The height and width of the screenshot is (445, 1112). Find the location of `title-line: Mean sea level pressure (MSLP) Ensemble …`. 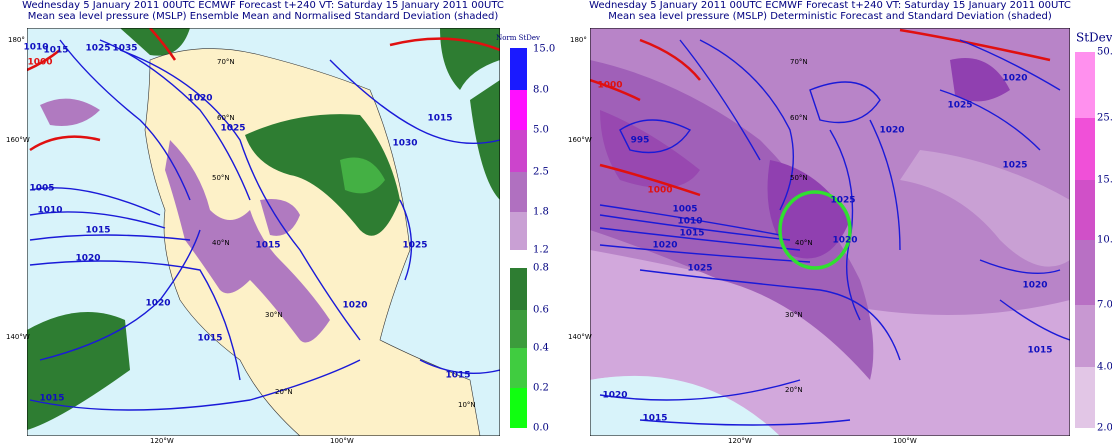

title-line: Mean sea level pressure (MSLP) Ensemble … is located at coordinates (263, 16).